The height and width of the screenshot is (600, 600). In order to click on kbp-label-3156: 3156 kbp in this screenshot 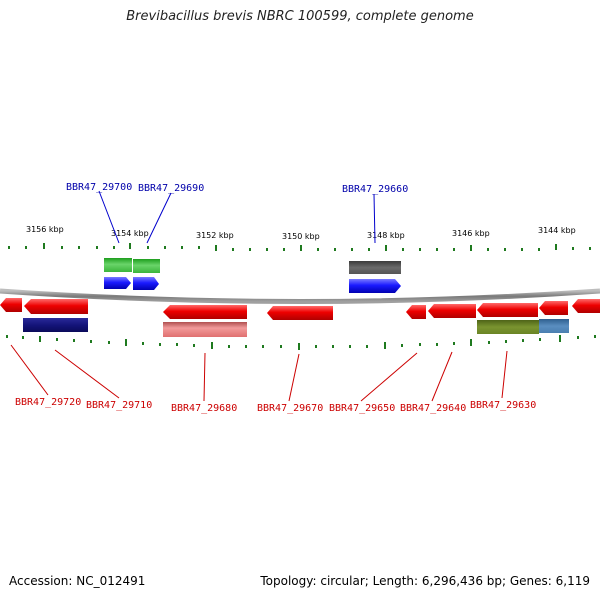, I will do `click(45, 229)`.